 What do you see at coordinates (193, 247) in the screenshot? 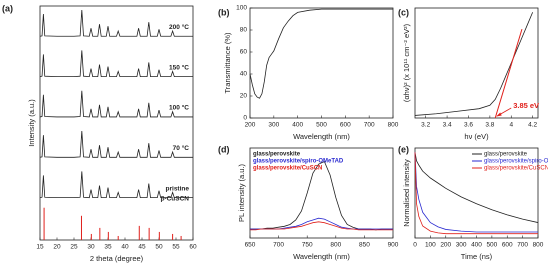
I see `x-tick-label: 60` at bounding box center [193, 247].